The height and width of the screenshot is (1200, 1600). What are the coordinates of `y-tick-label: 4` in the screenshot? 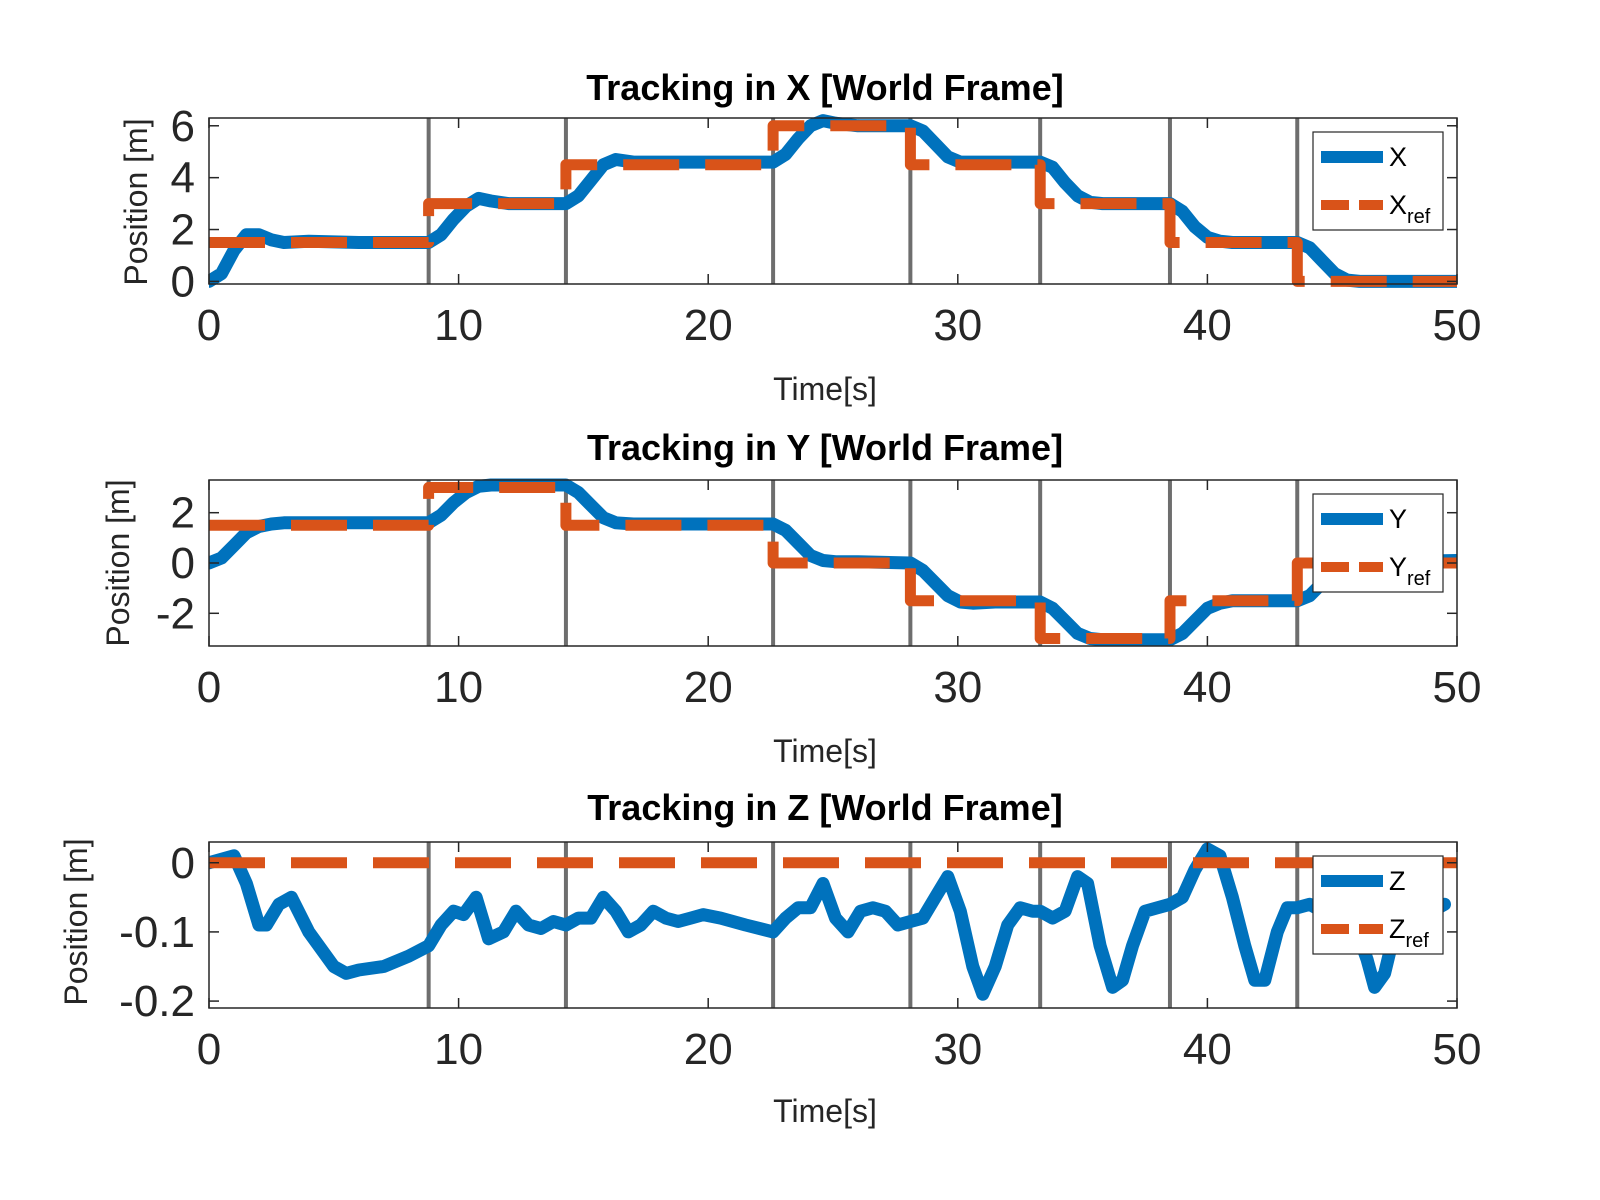 It's located at (183, 178).